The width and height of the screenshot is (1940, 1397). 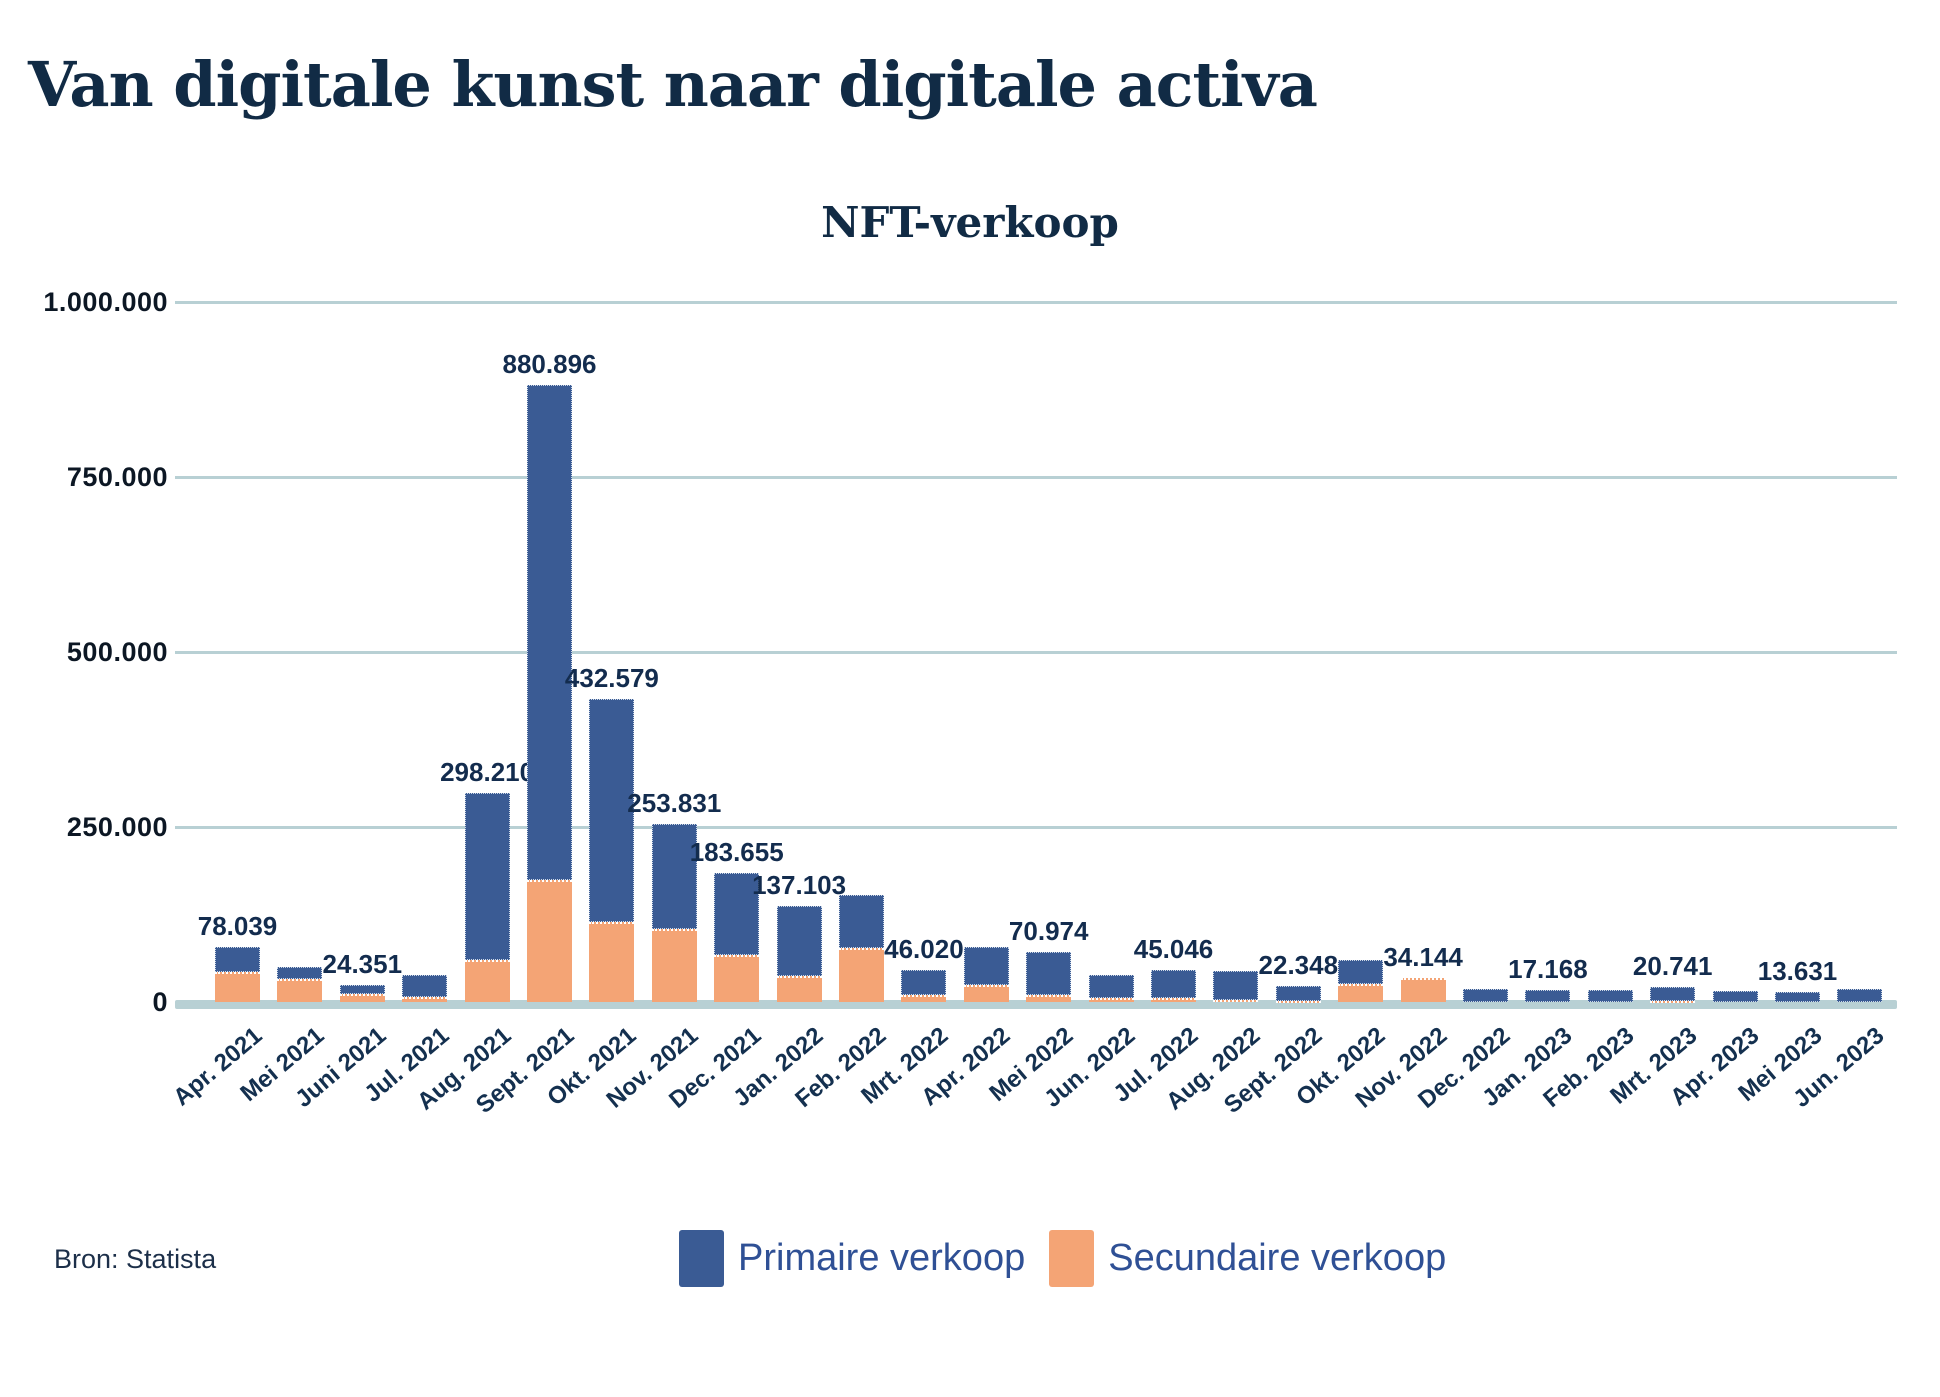 What do you see at coordinates (1548, 968) in the screenshot?
I see `bar-value-label: 17.168` at bounding box center [1548, 968].